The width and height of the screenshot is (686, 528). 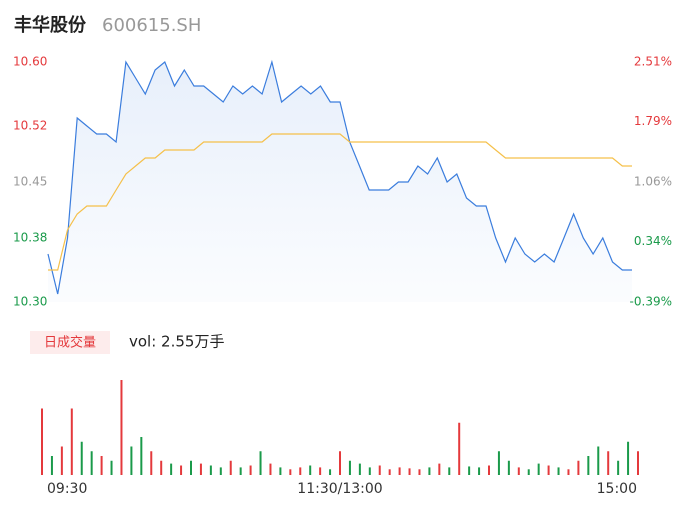 I want to click on y-tick-label: 10.38, so click(x=30, y=238).